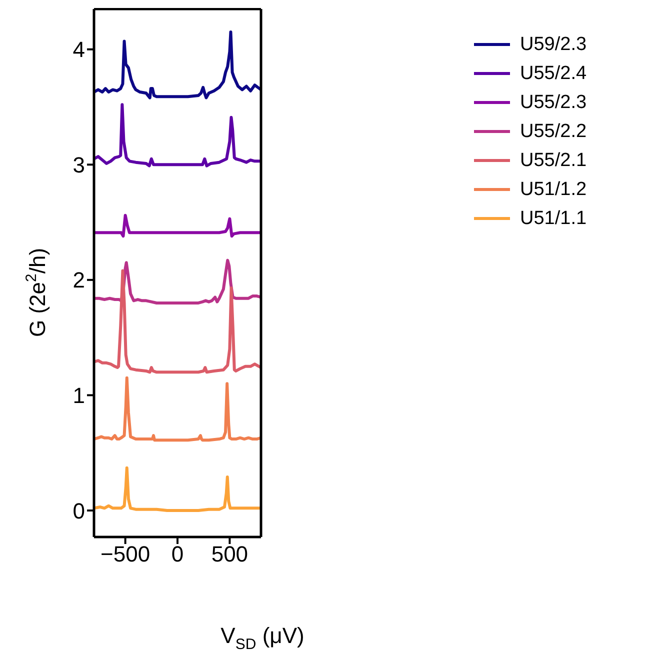 The image size is (656, 664). Describe the element at coordinates (78, 395) in the screenshot. I see `y-tick-label: 1` at that location.